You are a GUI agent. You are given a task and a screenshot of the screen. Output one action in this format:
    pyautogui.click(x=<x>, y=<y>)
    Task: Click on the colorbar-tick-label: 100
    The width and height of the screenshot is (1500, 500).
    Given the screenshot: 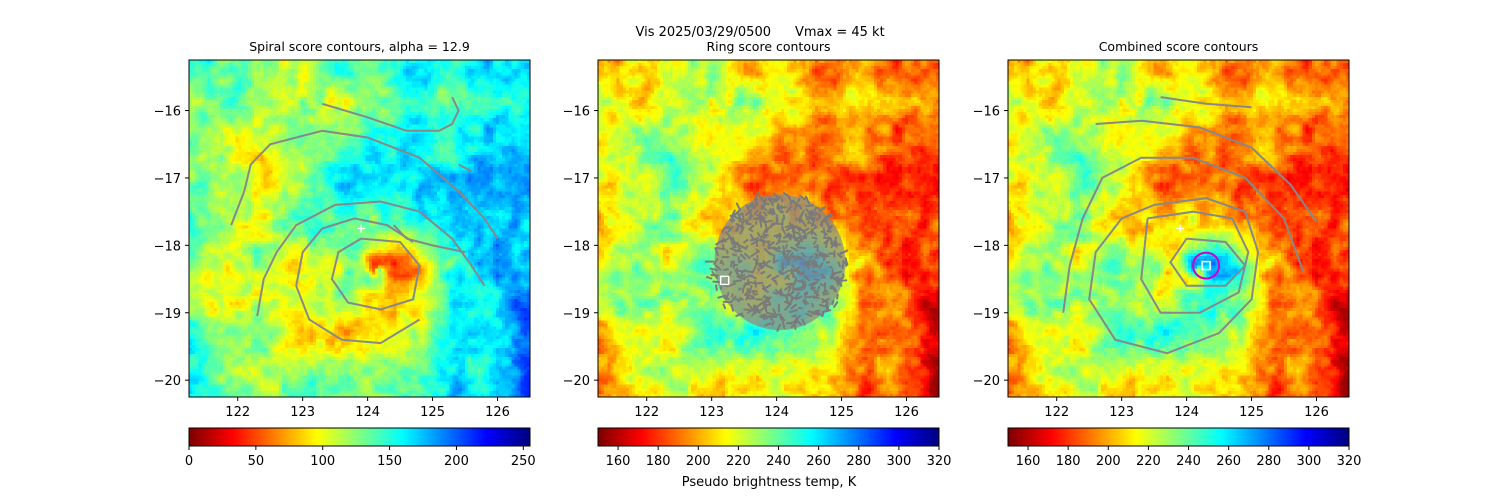 What is the action you would take?
    pyautogui.click(x=322, y=461)
    